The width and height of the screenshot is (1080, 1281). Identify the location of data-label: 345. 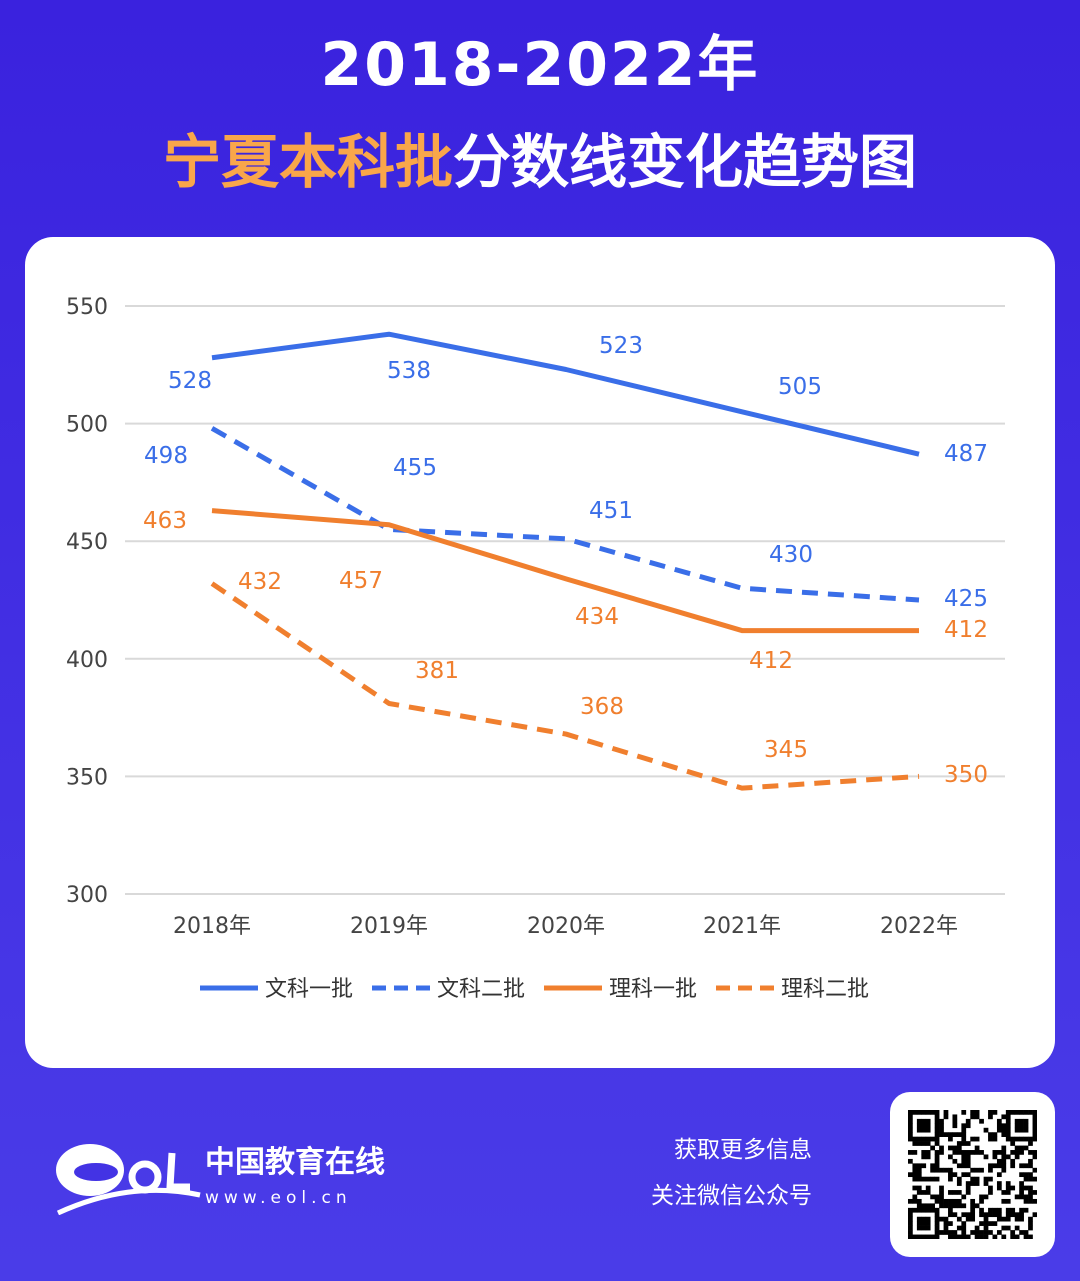
(786, 750).